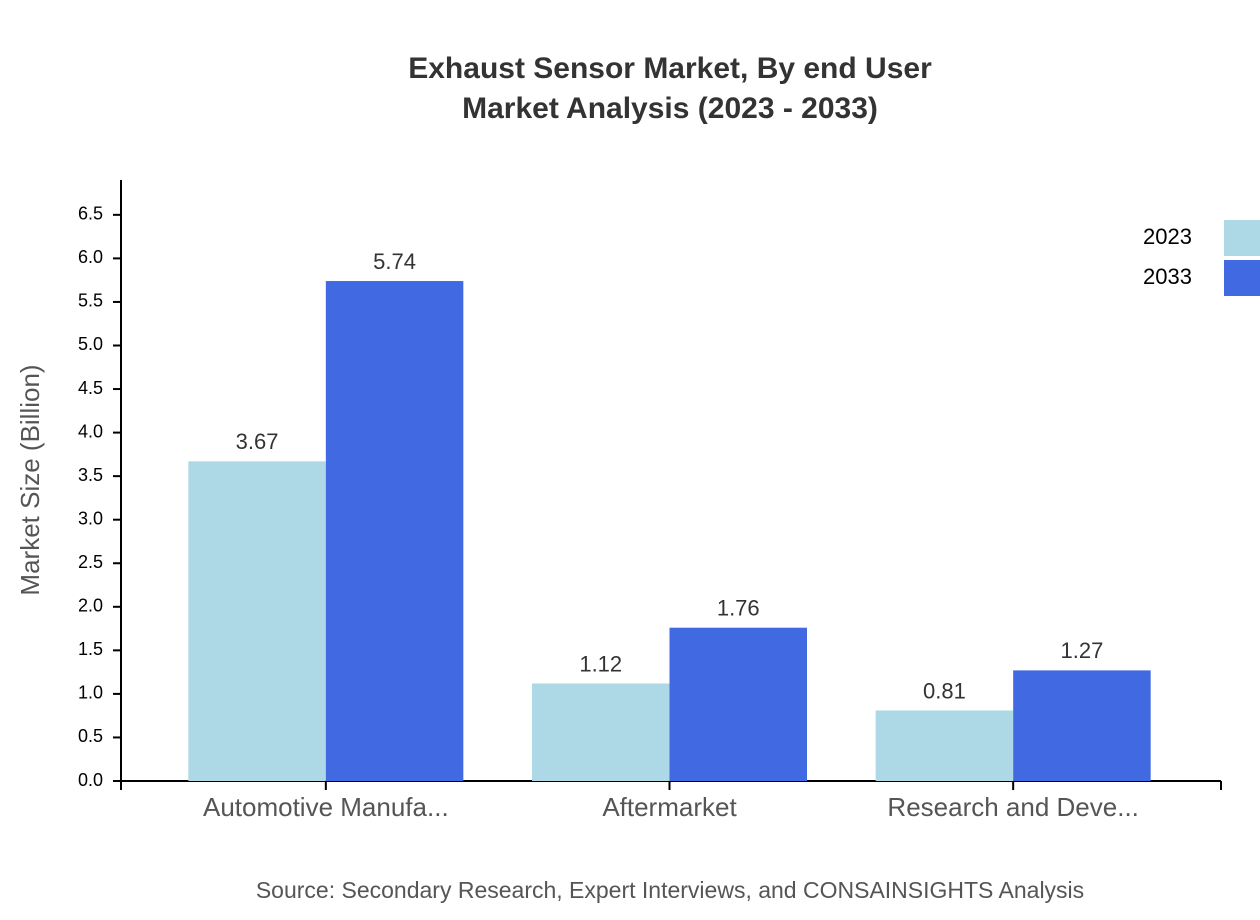  What do you see at coordinates (90, 736) in the screenshot?
I see `y-tick-label: 0.5` at bounding box center [90, 736].